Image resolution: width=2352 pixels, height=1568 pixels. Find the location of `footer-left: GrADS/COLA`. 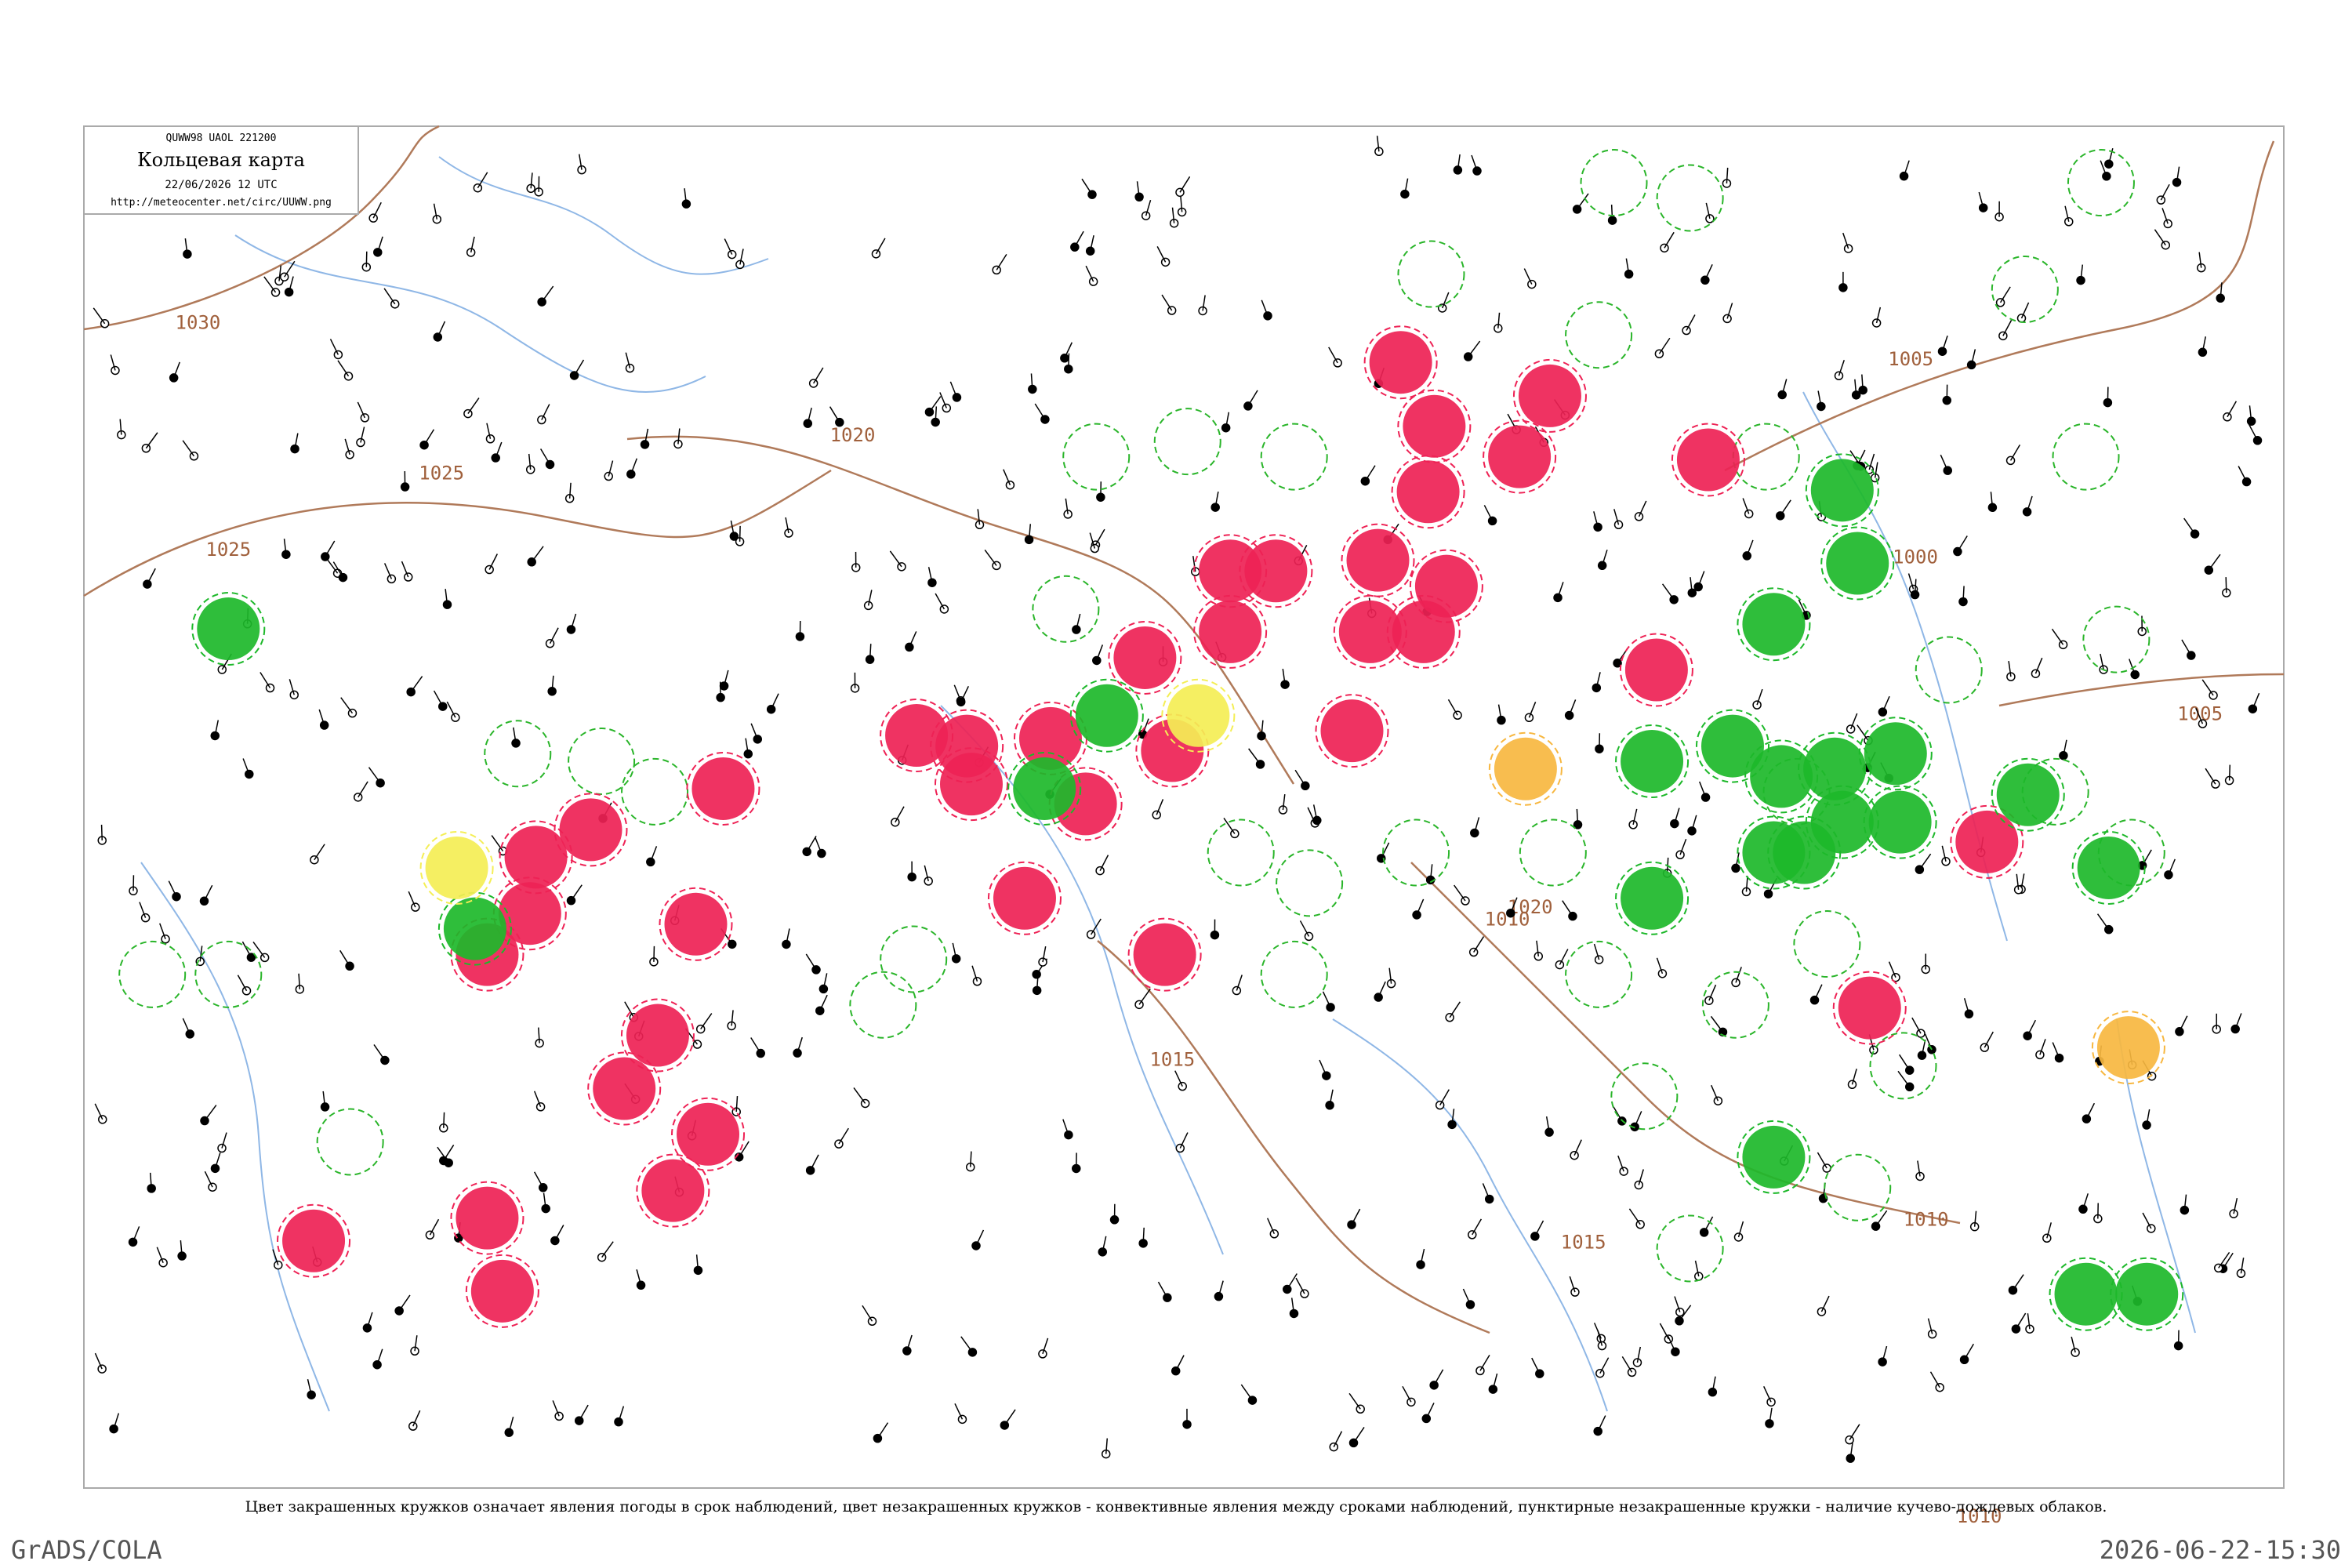

footer-left: GrADS/COLA is located at coordinates (86, 1550).